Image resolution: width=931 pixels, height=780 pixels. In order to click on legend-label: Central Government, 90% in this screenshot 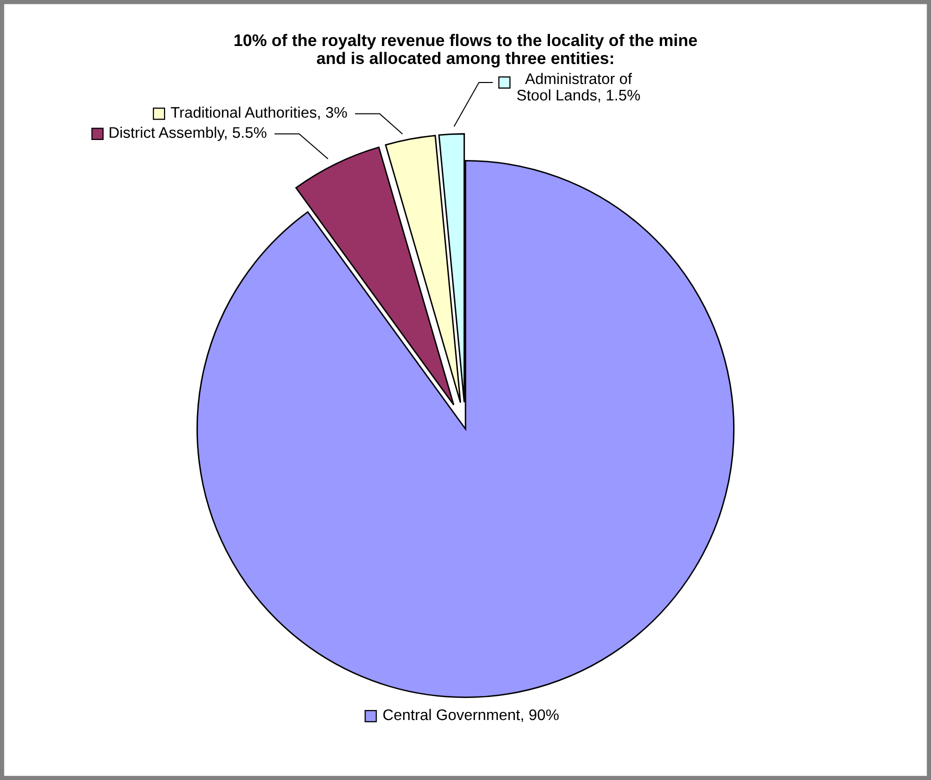, I will do `click(471, 715)`.